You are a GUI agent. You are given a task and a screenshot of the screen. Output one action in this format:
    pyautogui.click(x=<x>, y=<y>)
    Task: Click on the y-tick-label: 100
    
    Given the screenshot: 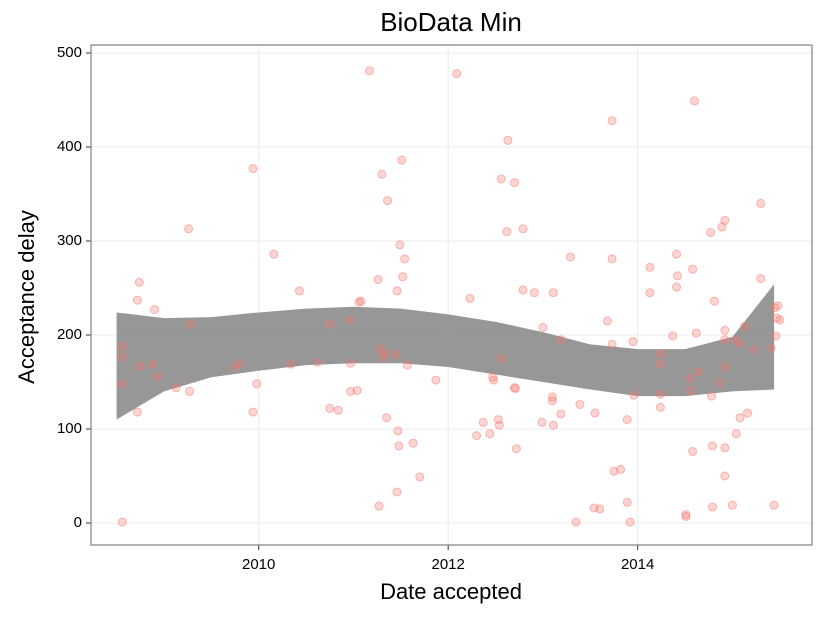 What is the action you would take?
    pyautogui.click(x=69, y=428)
    